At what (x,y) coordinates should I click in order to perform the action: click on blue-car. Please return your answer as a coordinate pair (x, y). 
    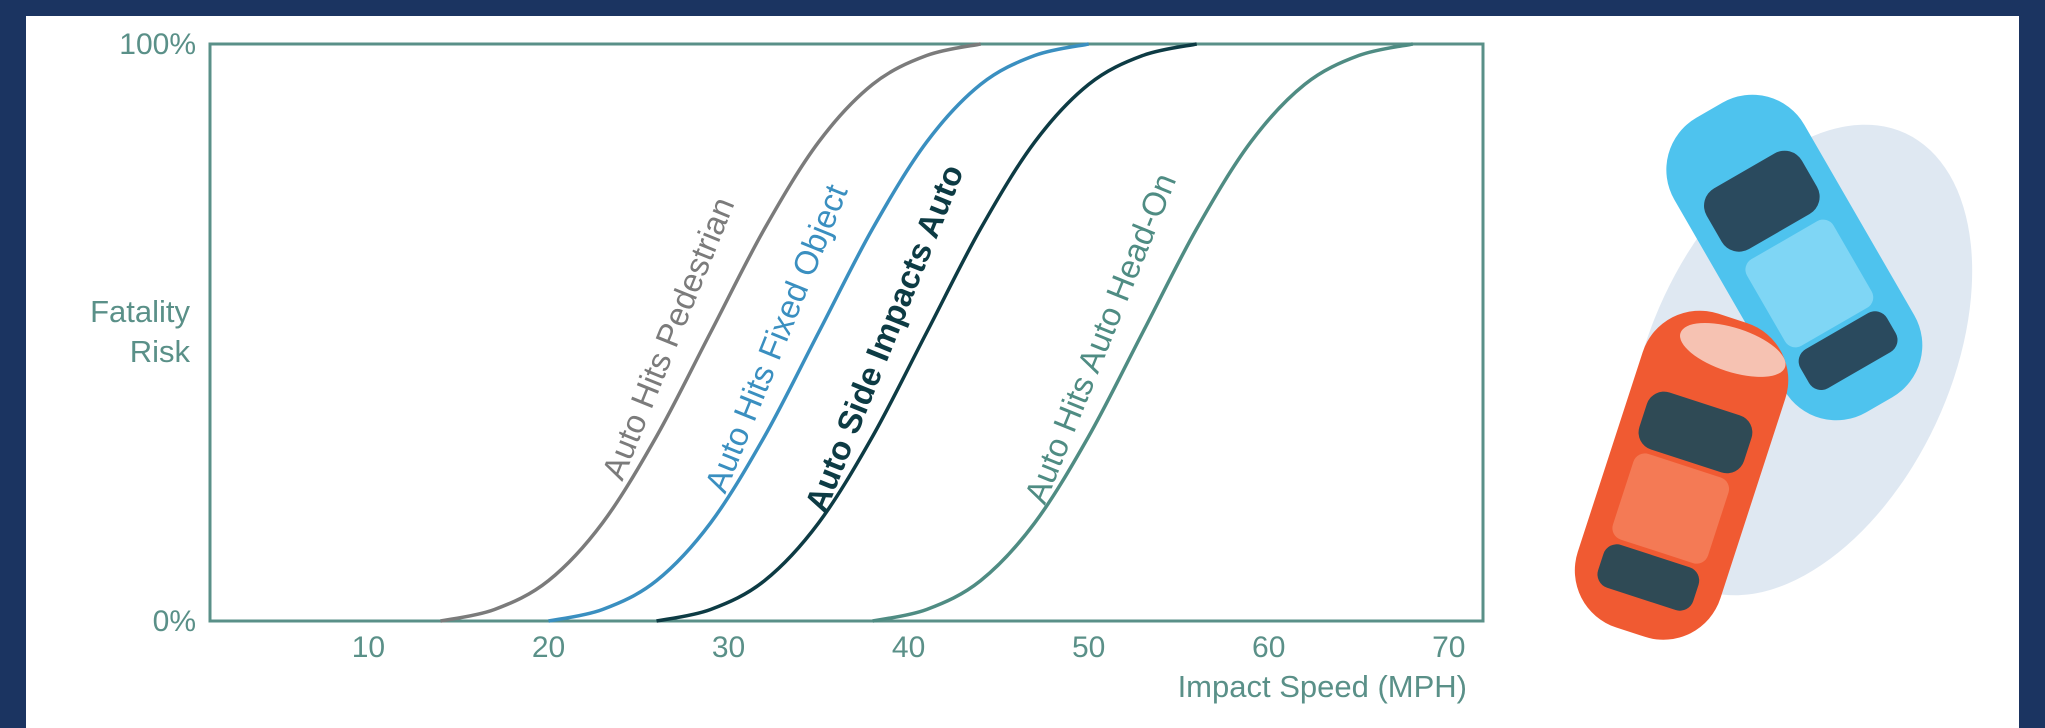
    Looking at the image, I should click on (1794, 257).